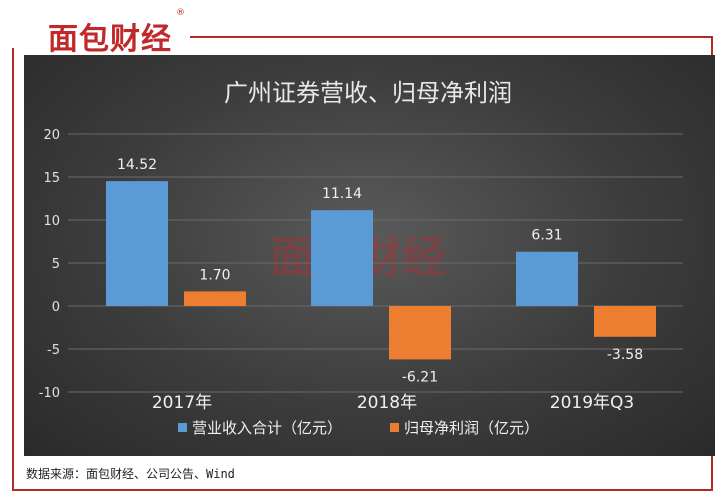 This screenshot has width=726, height=502. What do you see at coordinates (137, 165) in the screenshot?
I see `data-label: 14.52` at bounding box center [137, 165].